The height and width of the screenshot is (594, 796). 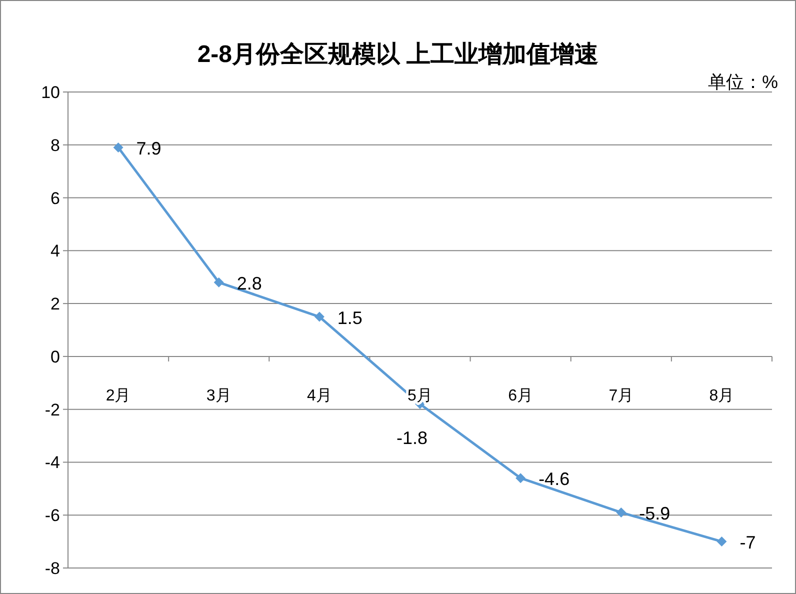 I want to click on y-tick-label: 0, so click(x=55, y=356).